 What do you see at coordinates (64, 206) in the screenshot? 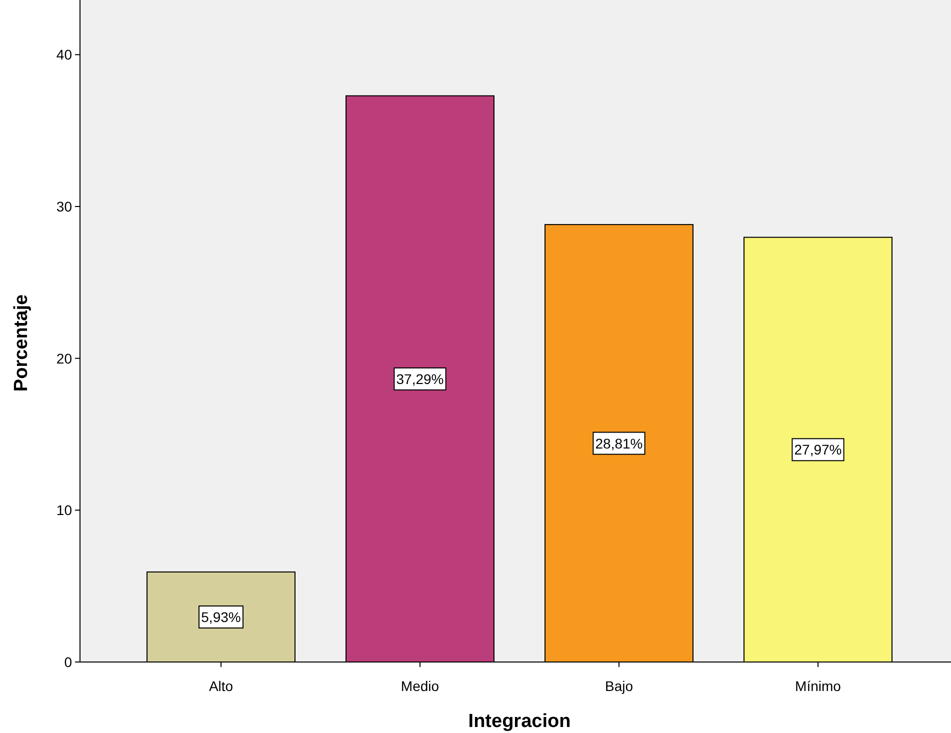
I see `y-tick-label: 30` at bounding box center [64, 206].